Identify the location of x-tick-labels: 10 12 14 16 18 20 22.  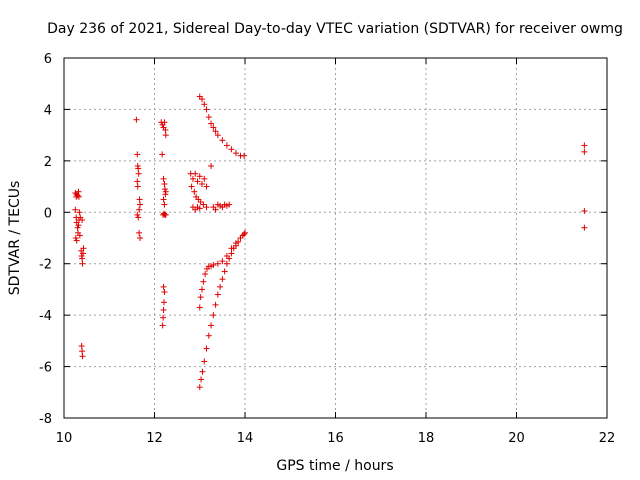
(336, 438).